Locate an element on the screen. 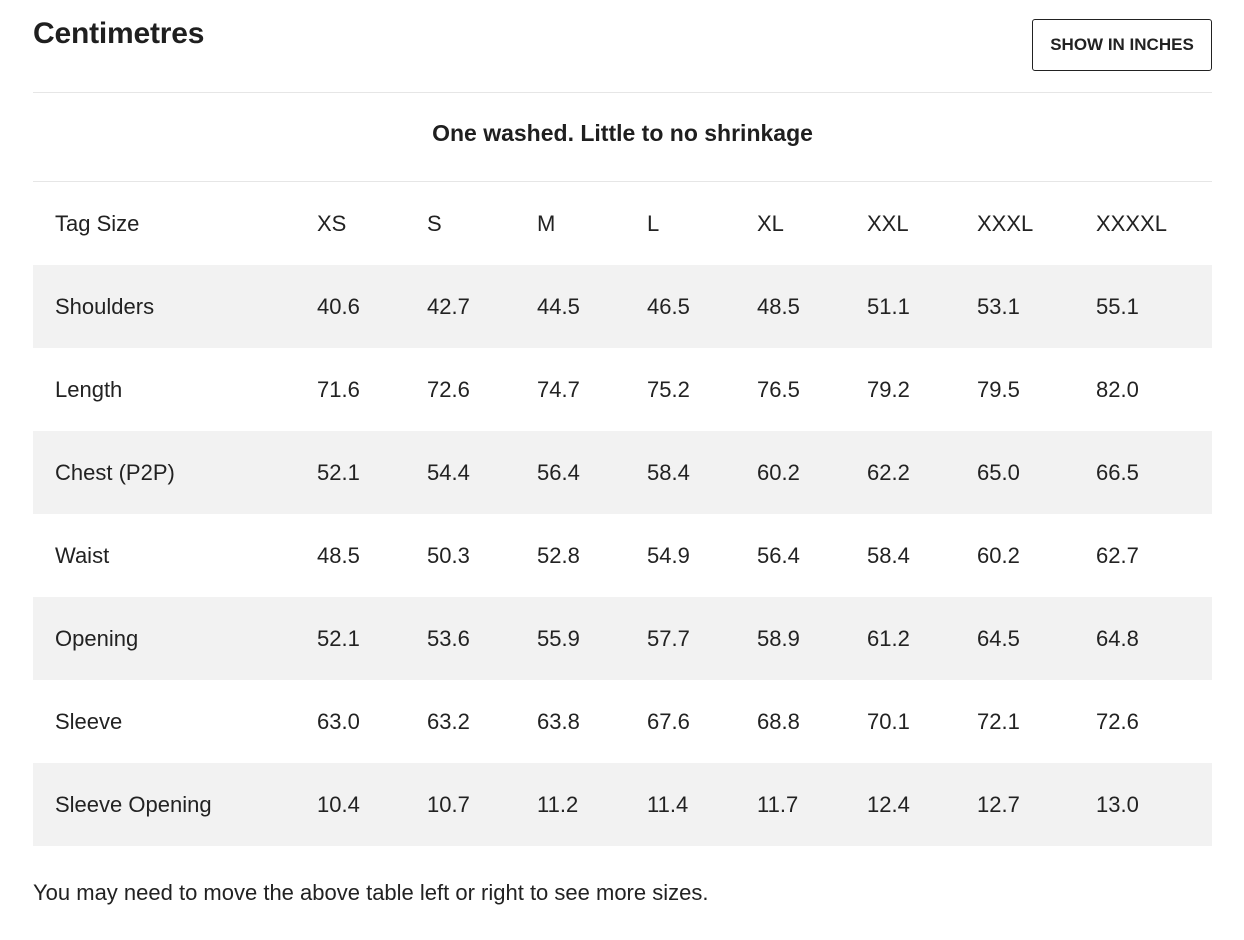 The image size is (1244, 940). measurement-value: 55.1 is located at coordinates (1117, 306).